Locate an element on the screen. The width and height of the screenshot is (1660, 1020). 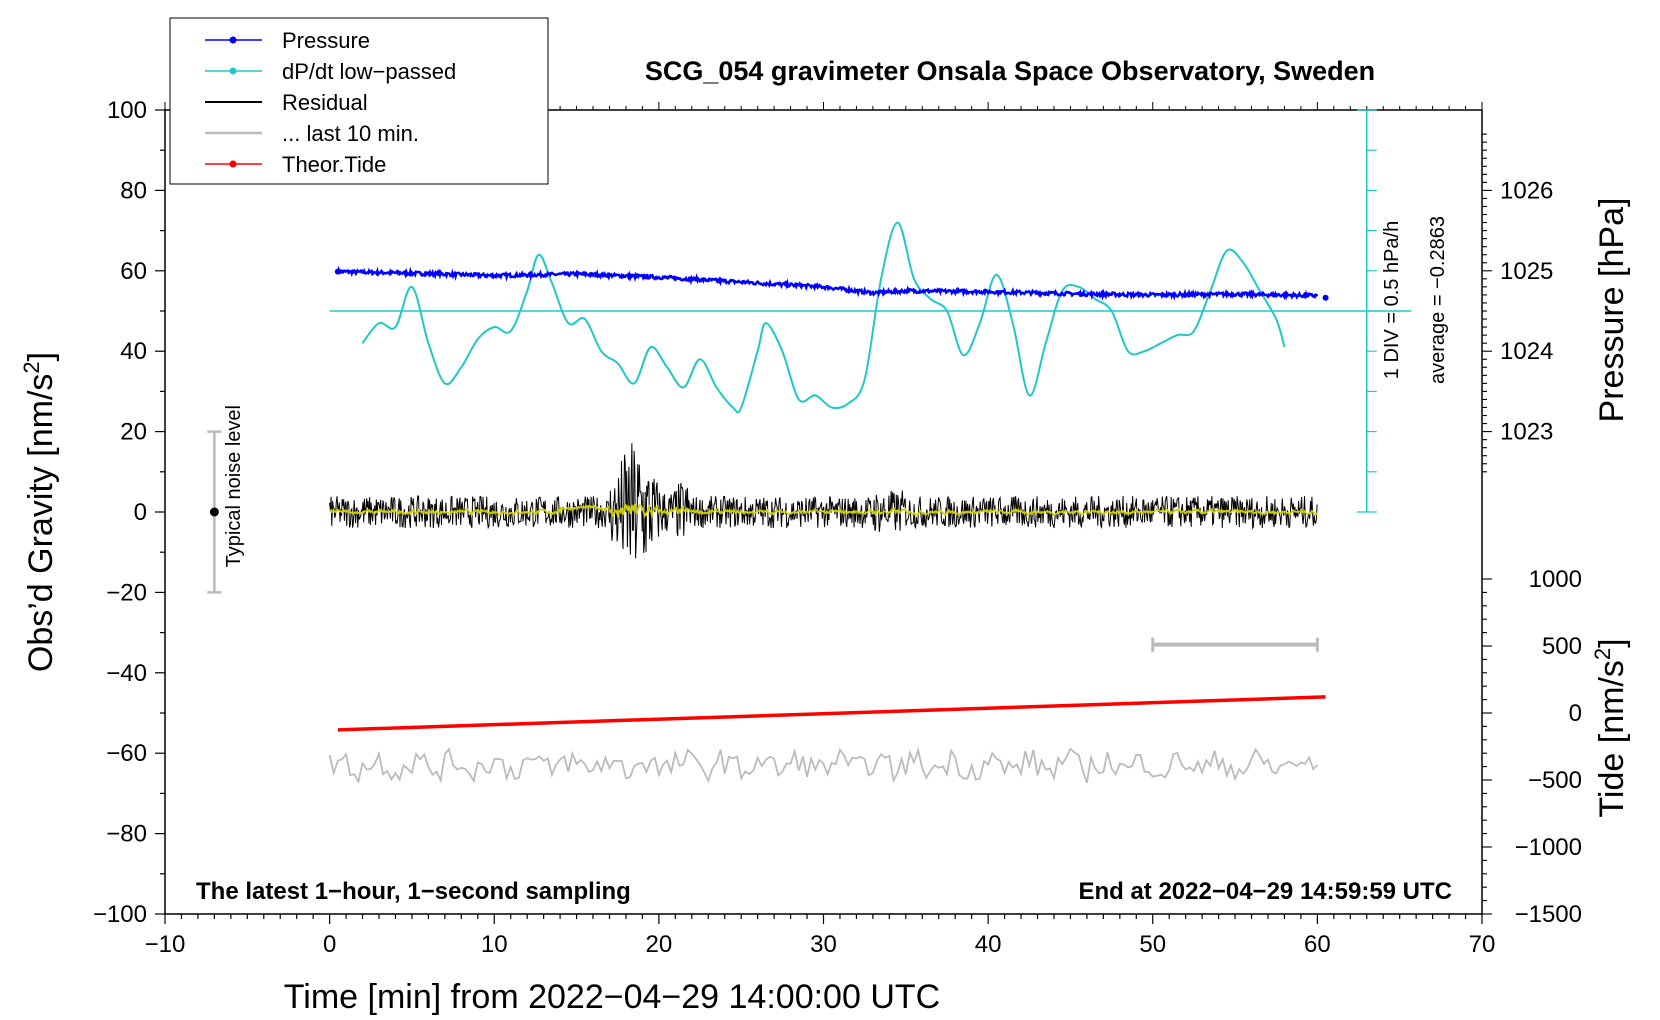
pressure-tick-label: 1024 is located at coordinates (1526, 351).